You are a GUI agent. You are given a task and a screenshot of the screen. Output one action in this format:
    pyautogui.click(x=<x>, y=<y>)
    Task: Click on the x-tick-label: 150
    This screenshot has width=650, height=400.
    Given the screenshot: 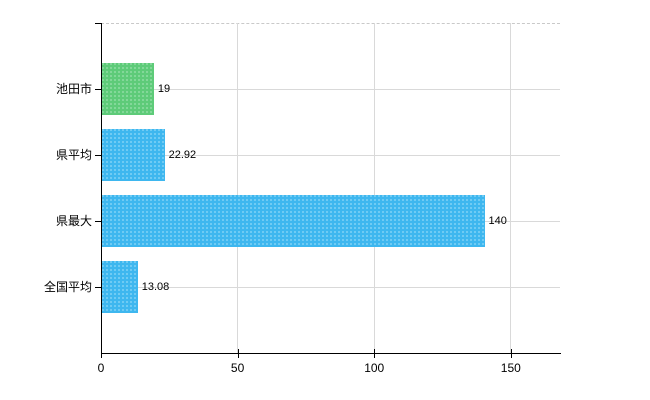 What is the action you would take?
    pyautogui.click(x=510, y=368)
    